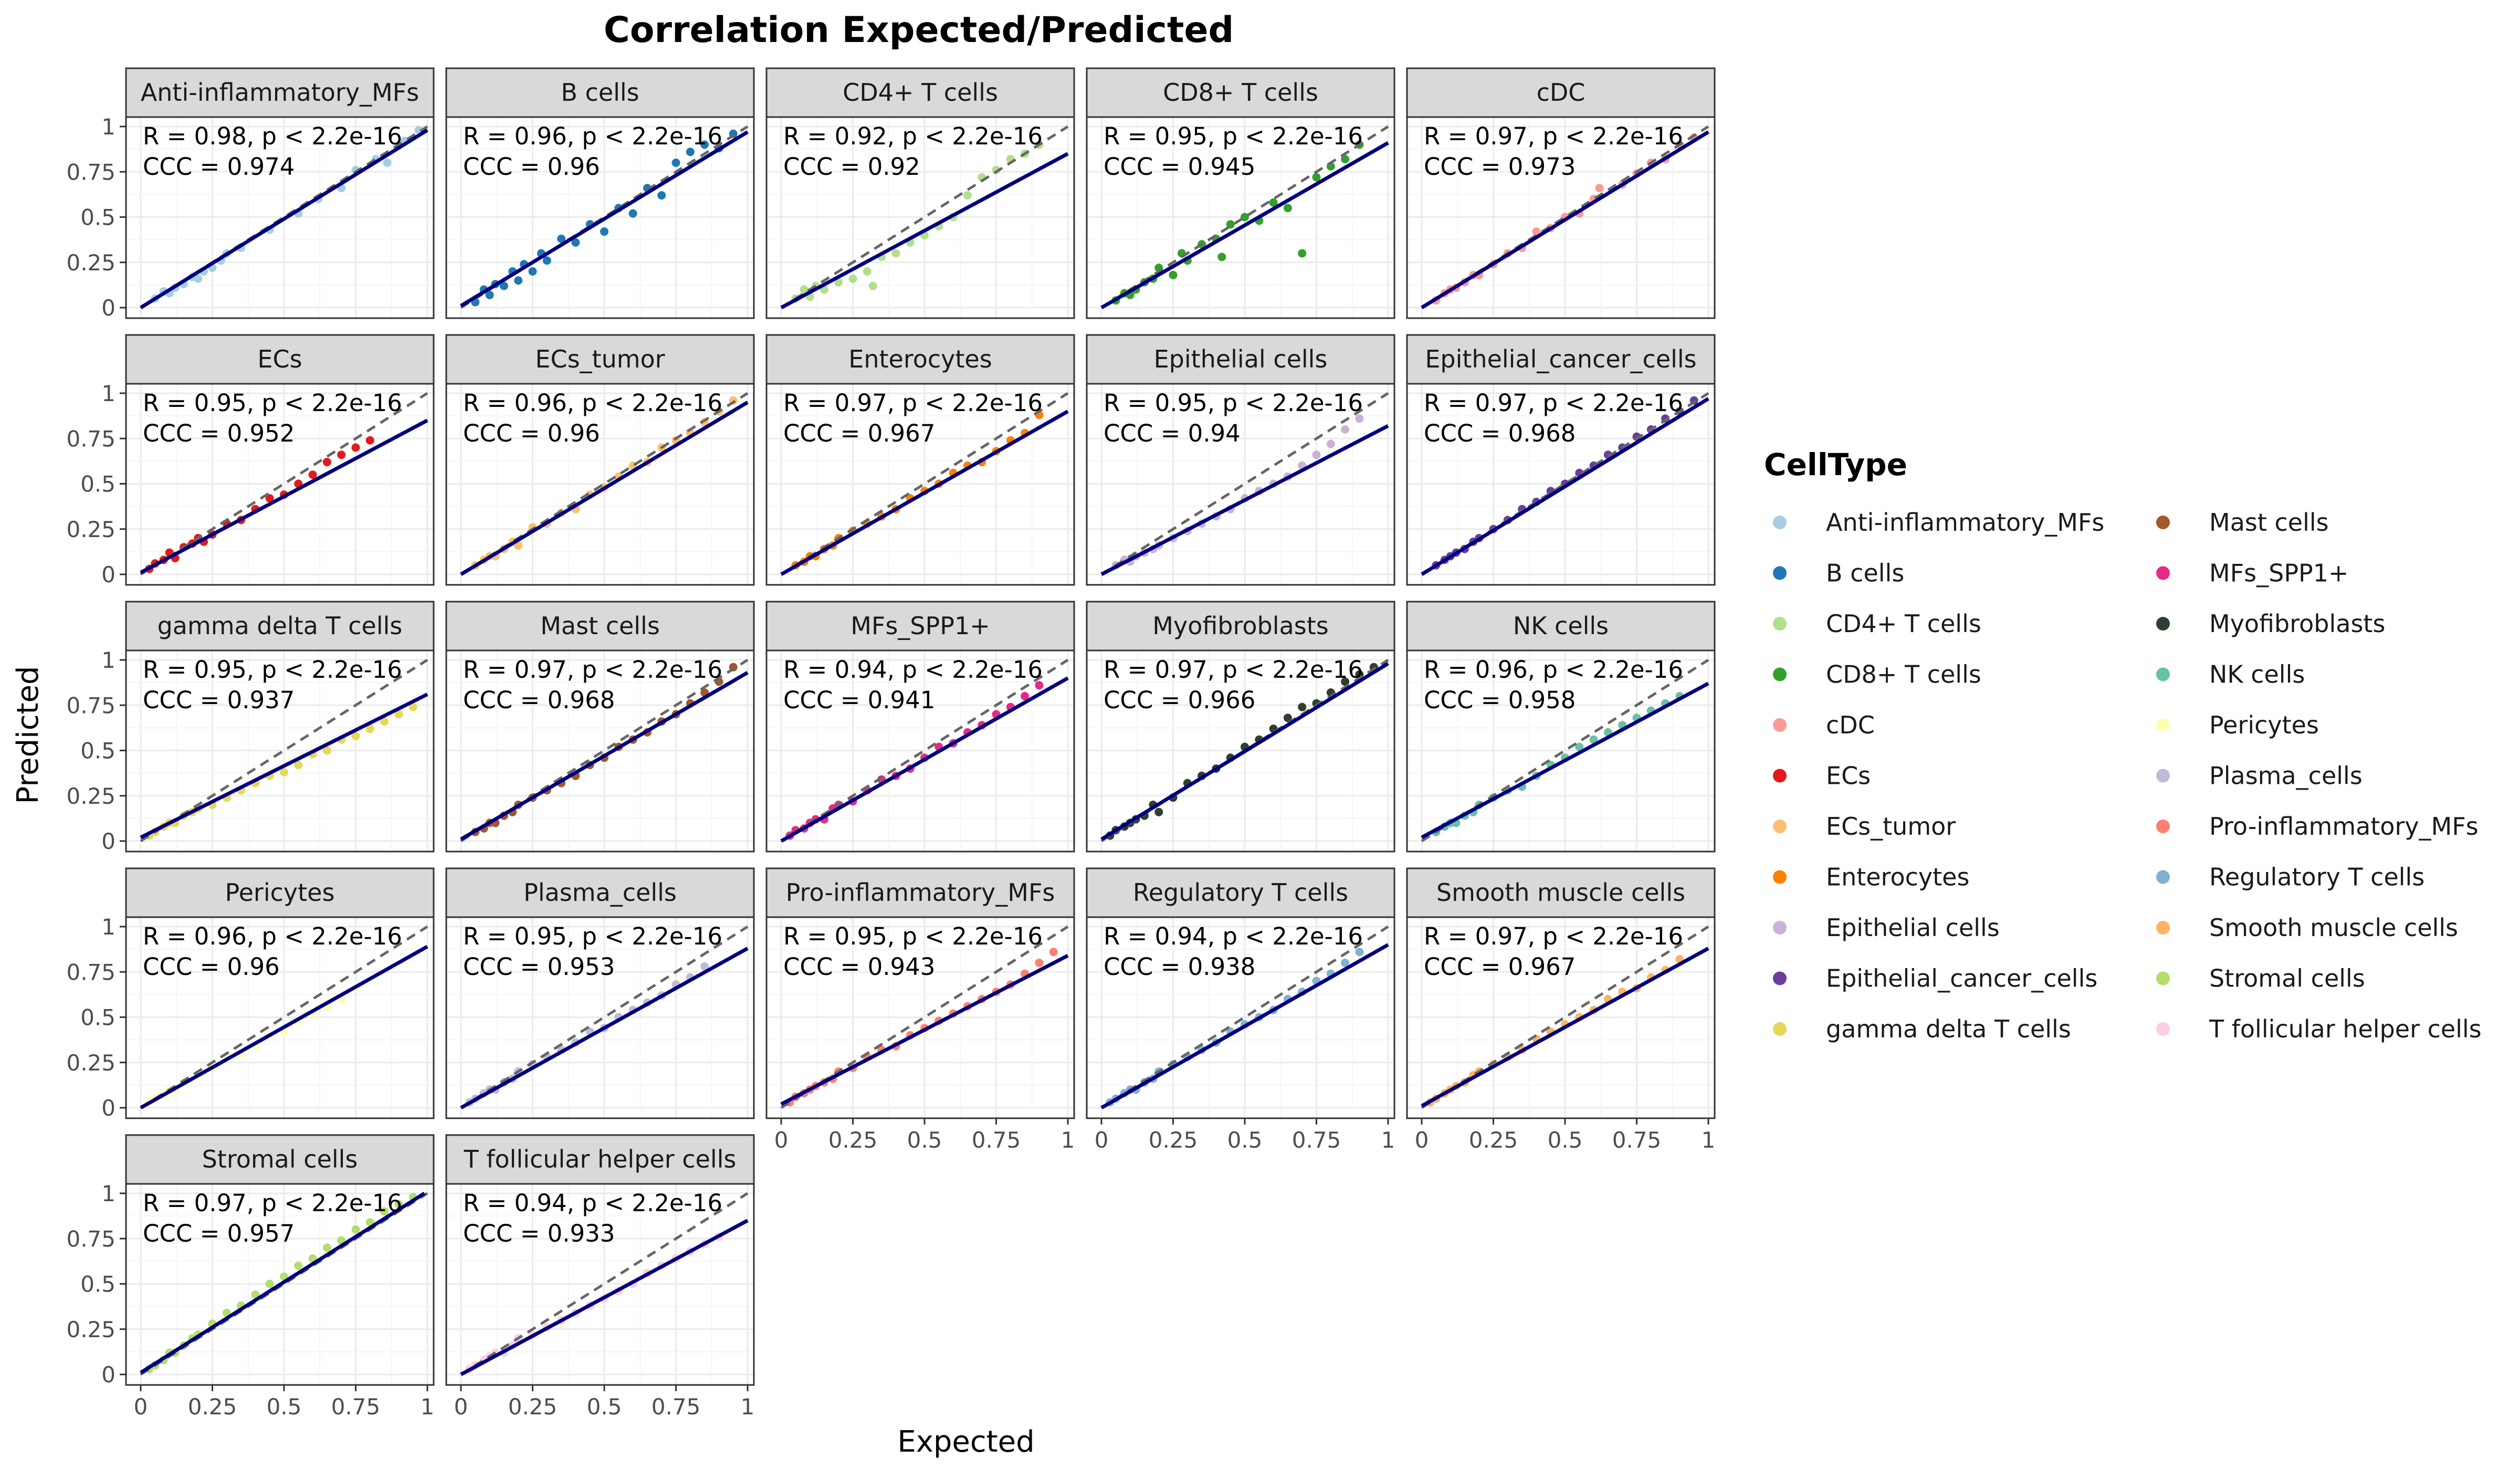  I want to click on legend-label: Plasma_cells, so click(2285, 776).